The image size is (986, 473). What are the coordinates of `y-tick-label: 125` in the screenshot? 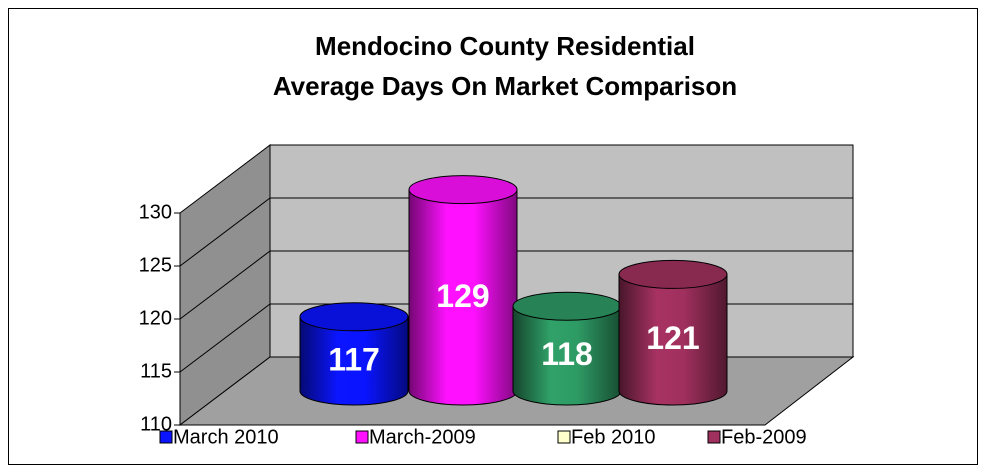 It's located at (155, 265).